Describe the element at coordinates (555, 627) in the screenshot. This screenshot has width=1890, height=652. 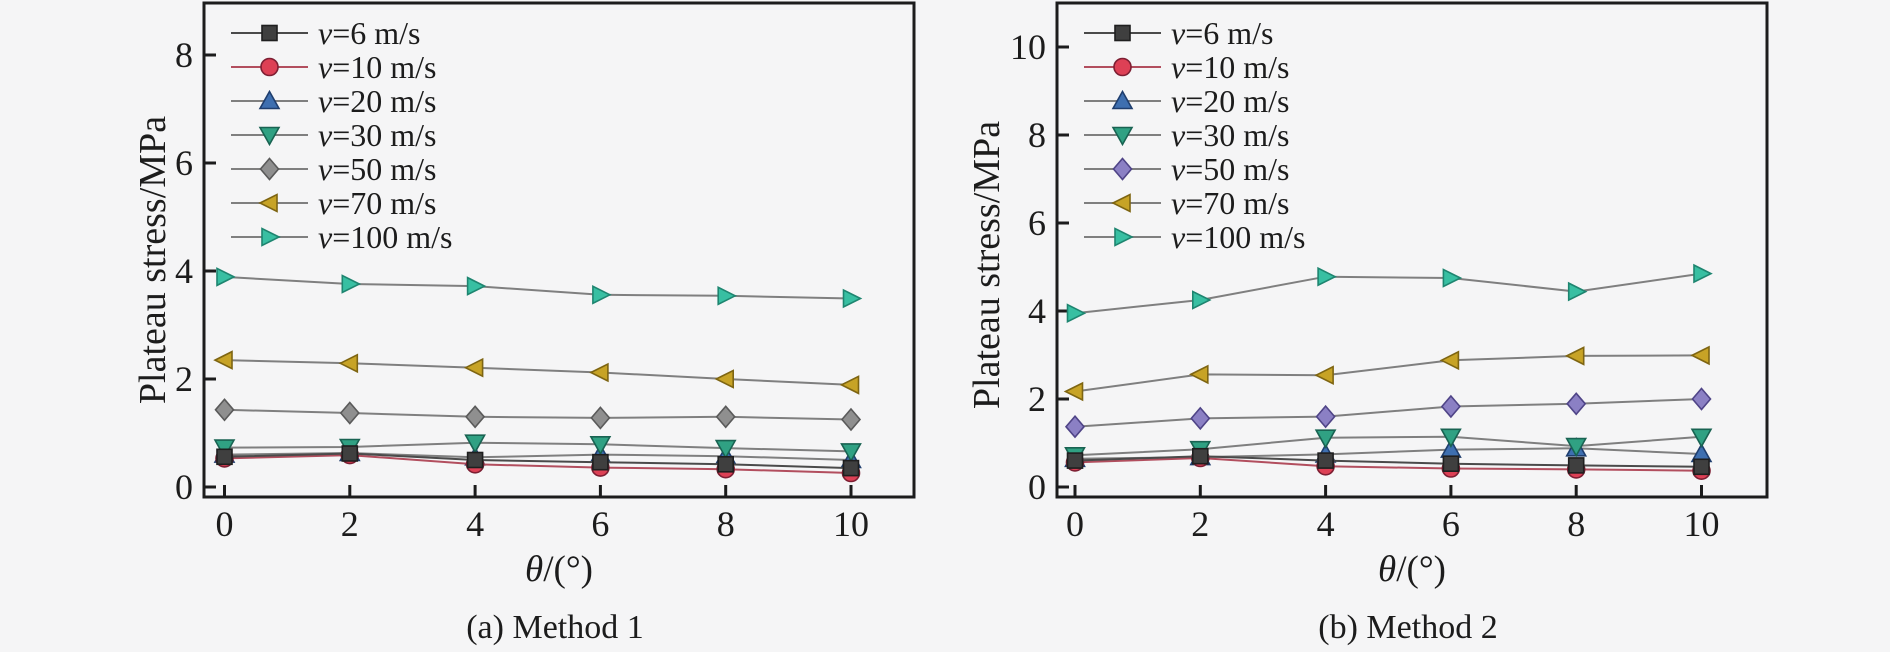
I see `svg-text: (a) Method 1` at that location.